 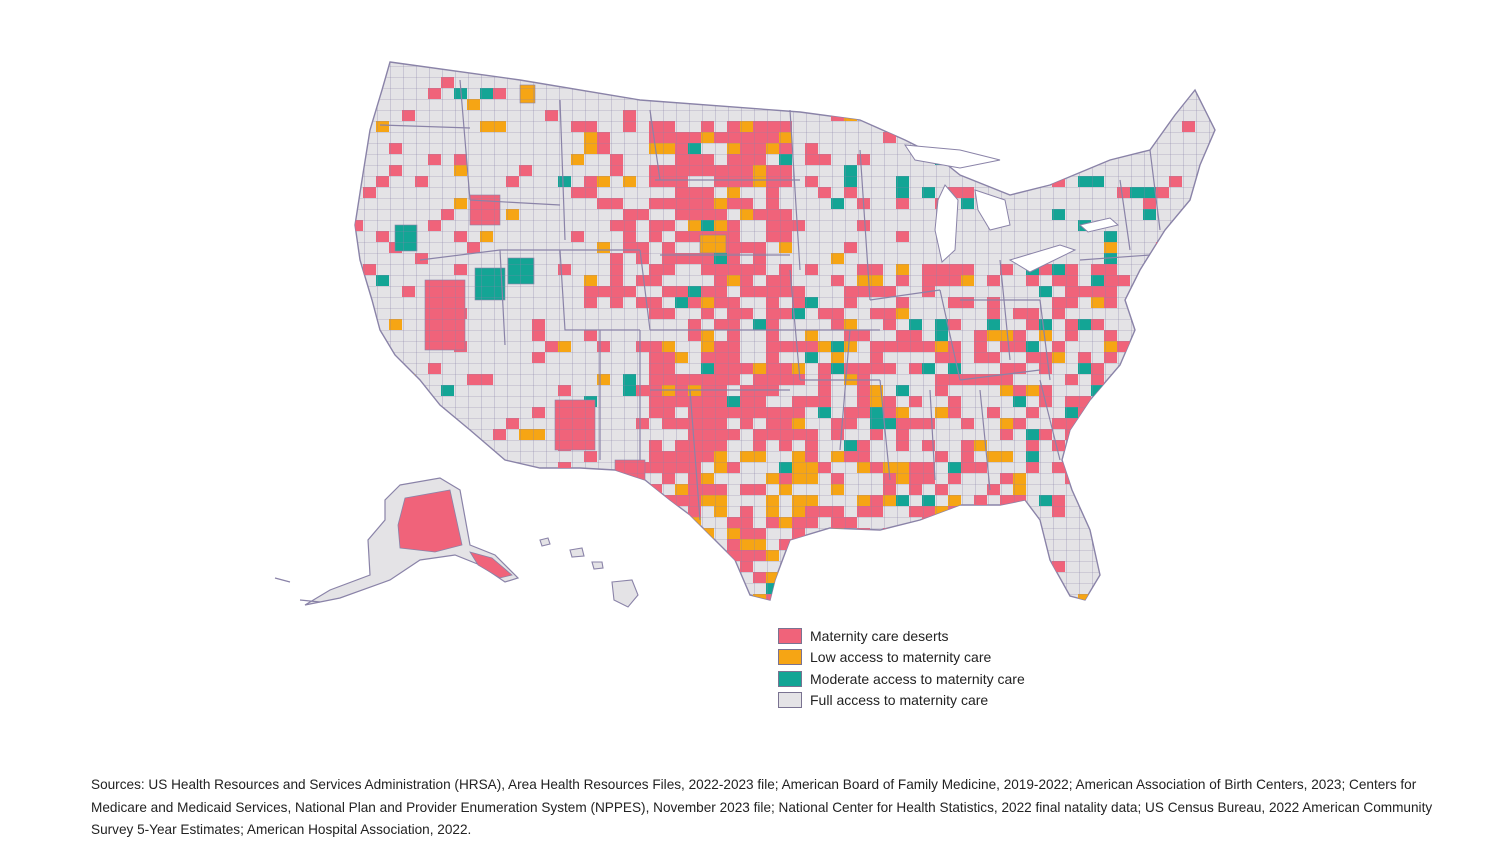 I want to click on legend-item-full-access: Full access to maternity care, so click(x=901, y=701).